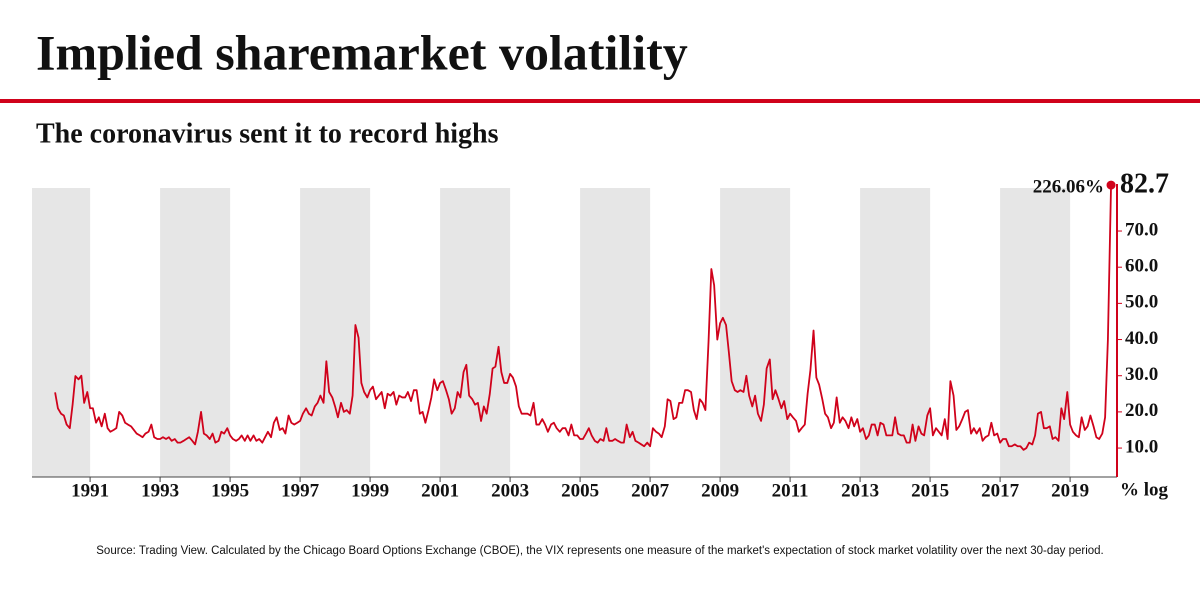 The image size is (1200, 607). What do you see at coordinates (440, 490) in the screenshot?
I see `x-tick-label: 2001` at bounding box center [440, 490].